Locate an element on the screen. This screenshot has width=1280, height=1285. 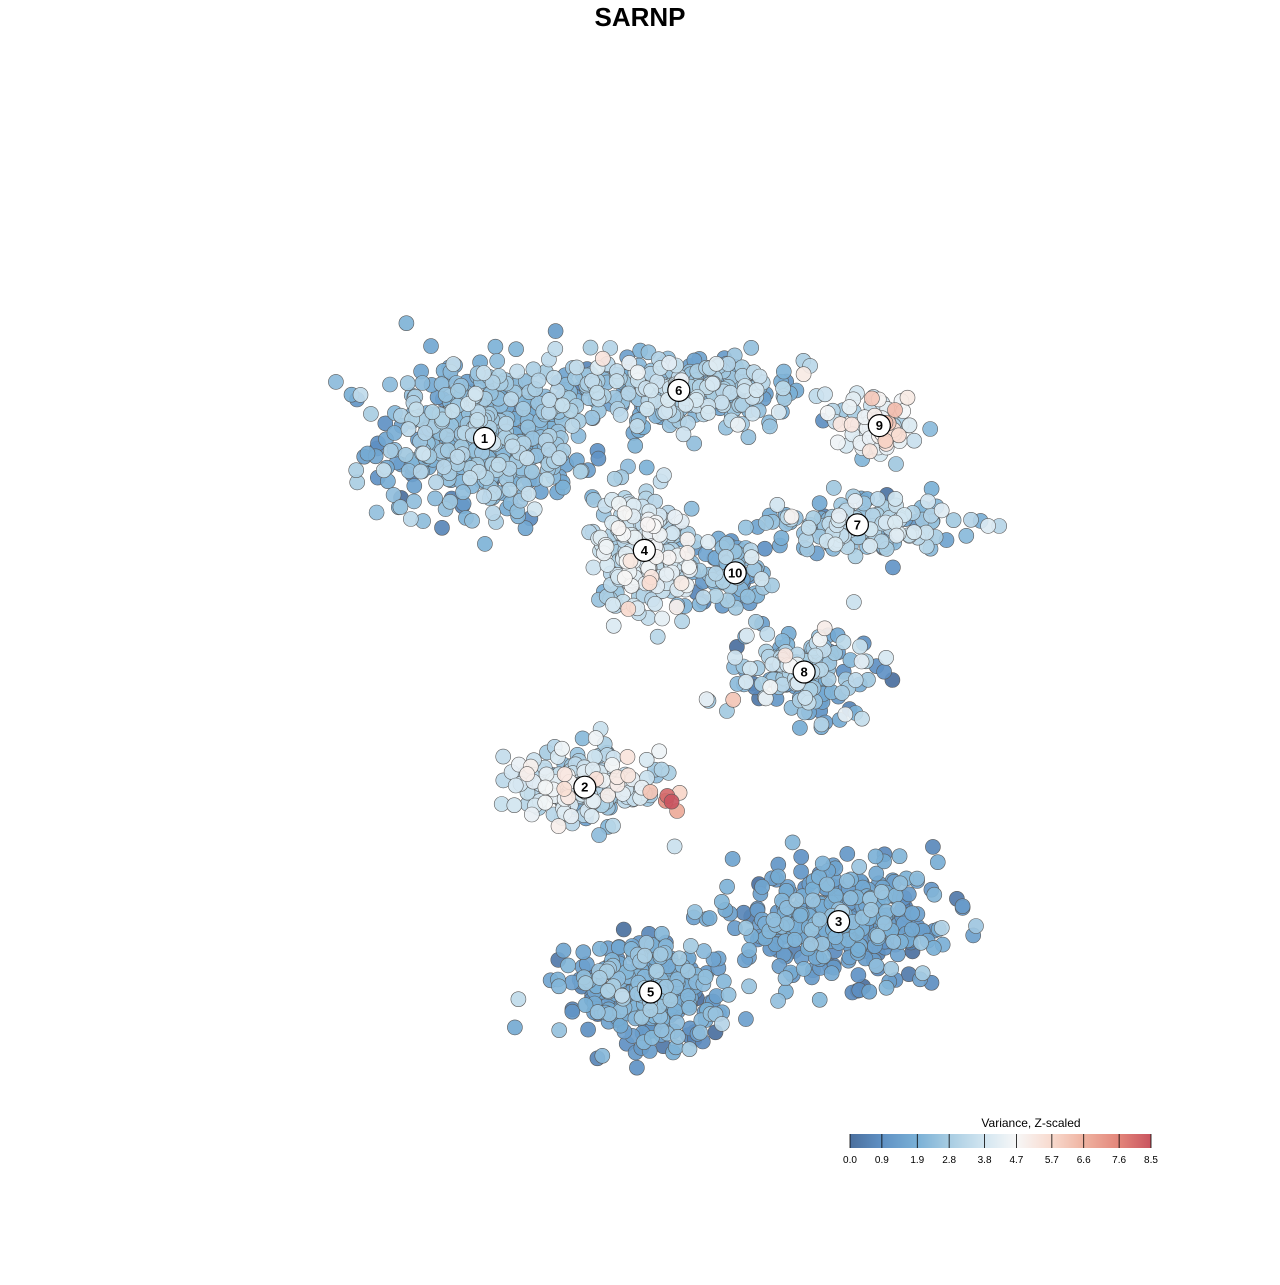
legend-tick-label: 6.6 is located at coordinates (1084, 1160).